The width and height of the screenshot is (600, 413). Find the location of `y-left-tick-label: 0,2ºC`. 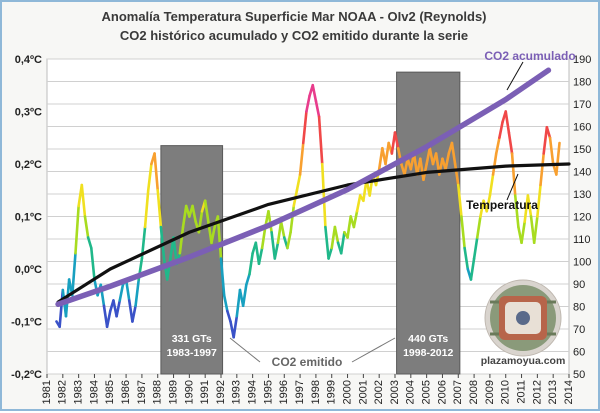

y-left-tick-label: 0,2ºC is located at coordinates (28, 165).